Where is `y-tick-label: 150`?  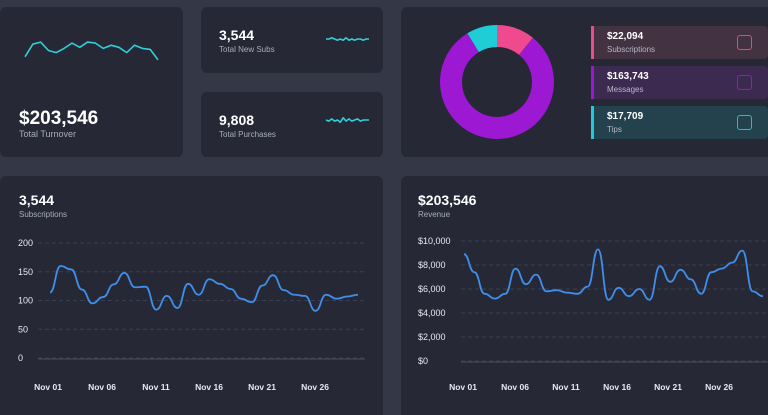 y-tick-label: 150 is located at coordinates (25, 272).